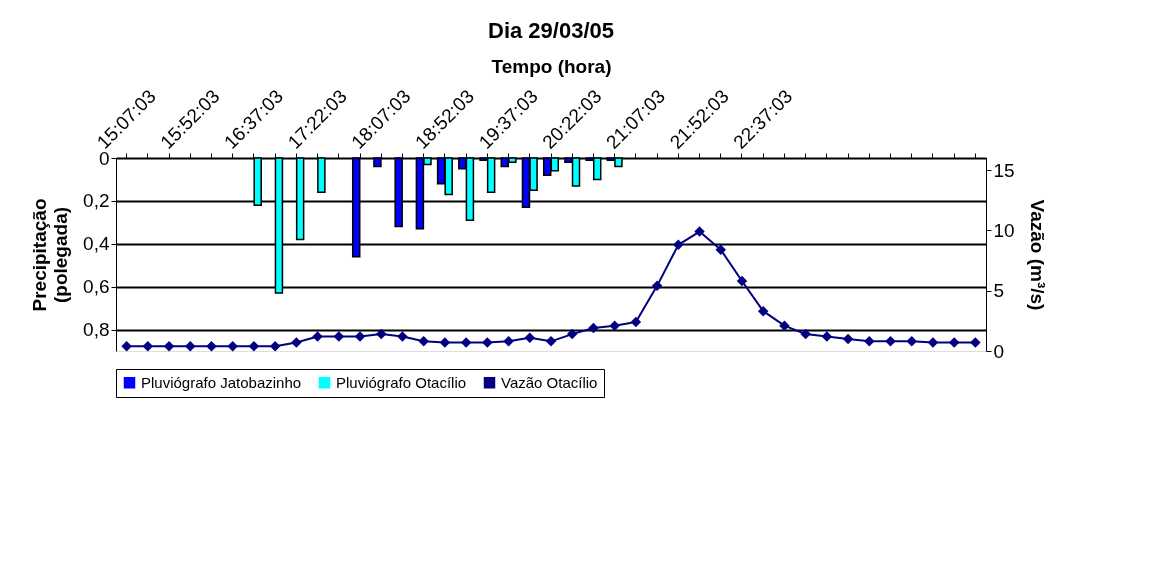  What do you see at coordinates (96, 244) in the screenshot?
I see `y-tick-label: 0,4` at bounding box center [96, 244].